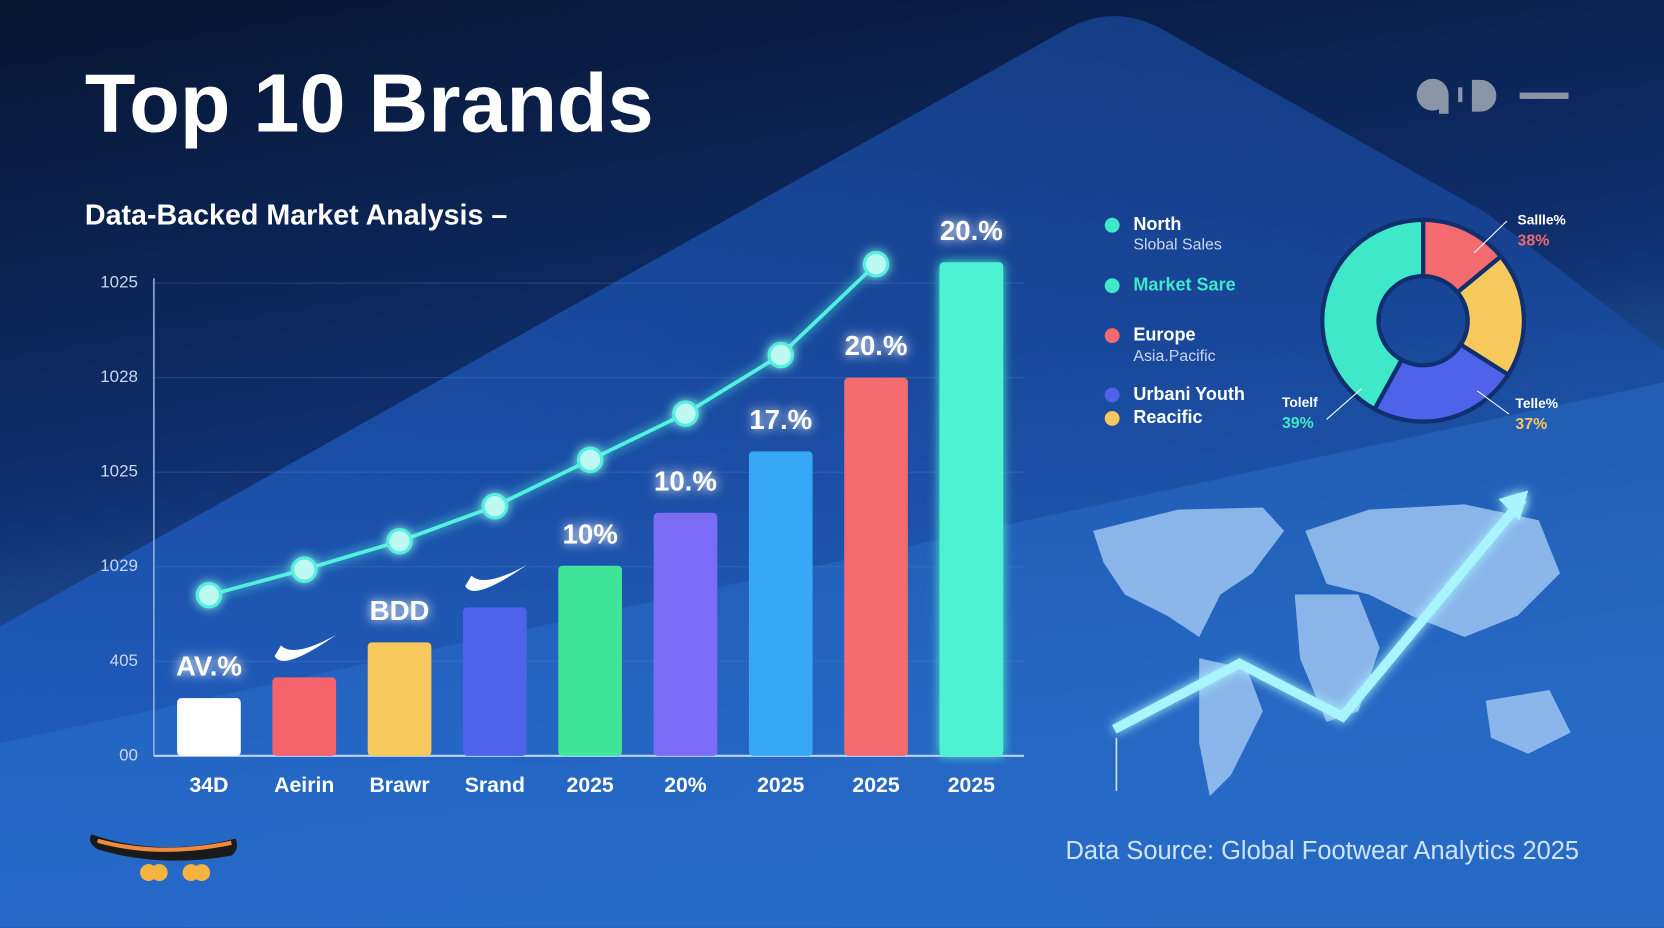 The width and height of the screenshot is (1664, 928). Describe the element at coordinates (304, 785) in the screenshot. I see `x-tick-label: Aeirin` at that location.